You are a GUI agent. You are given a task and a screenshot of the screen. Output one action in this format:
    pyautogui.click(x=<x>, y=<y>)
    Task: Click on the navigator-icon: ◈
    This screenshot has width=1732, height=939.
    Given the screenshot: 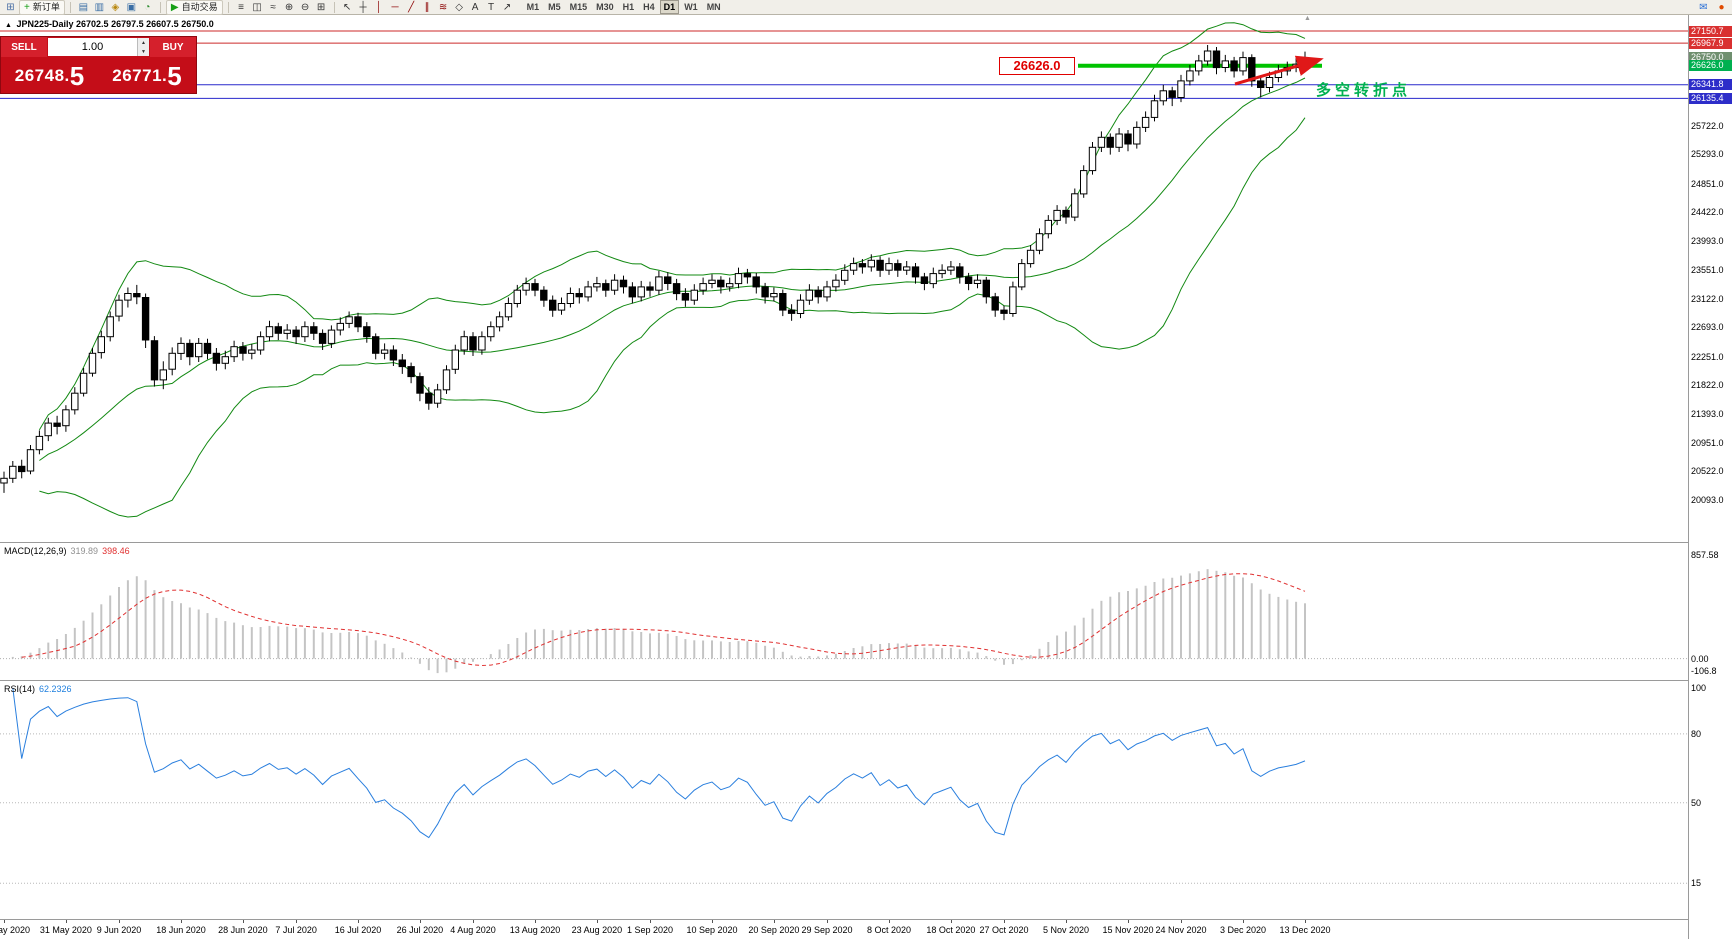 What is the action you would take?
    pyautogui.click(x=115, y=7)
    